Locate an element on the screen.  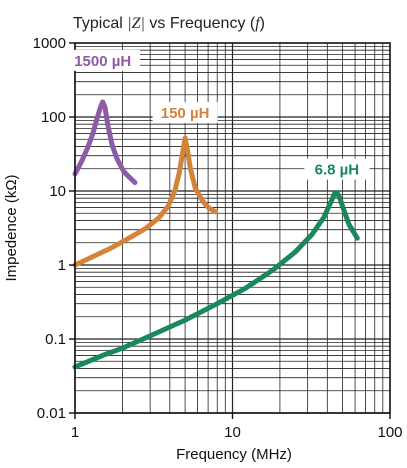
y-tick-label: 0.01 is located at coordinates (51, 413).